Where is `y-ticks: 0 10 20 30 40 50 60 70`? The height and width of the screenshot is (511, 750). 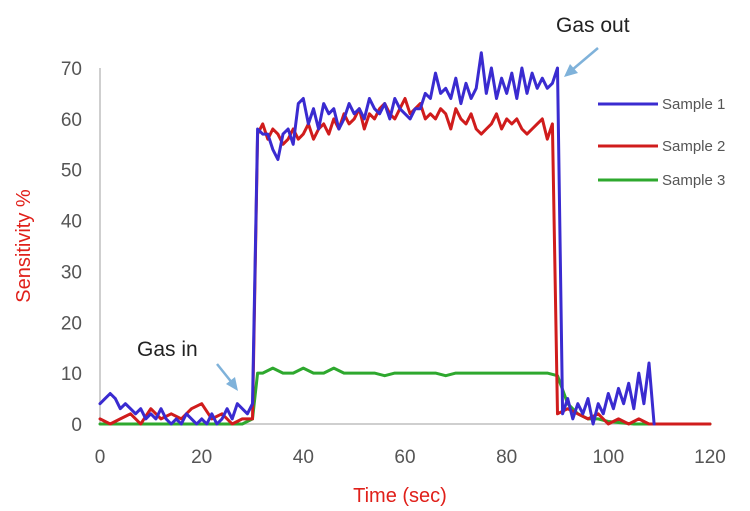 y-ticks: 0 10 20 30 40 50 60 70 is located at coordinates (71, 247).